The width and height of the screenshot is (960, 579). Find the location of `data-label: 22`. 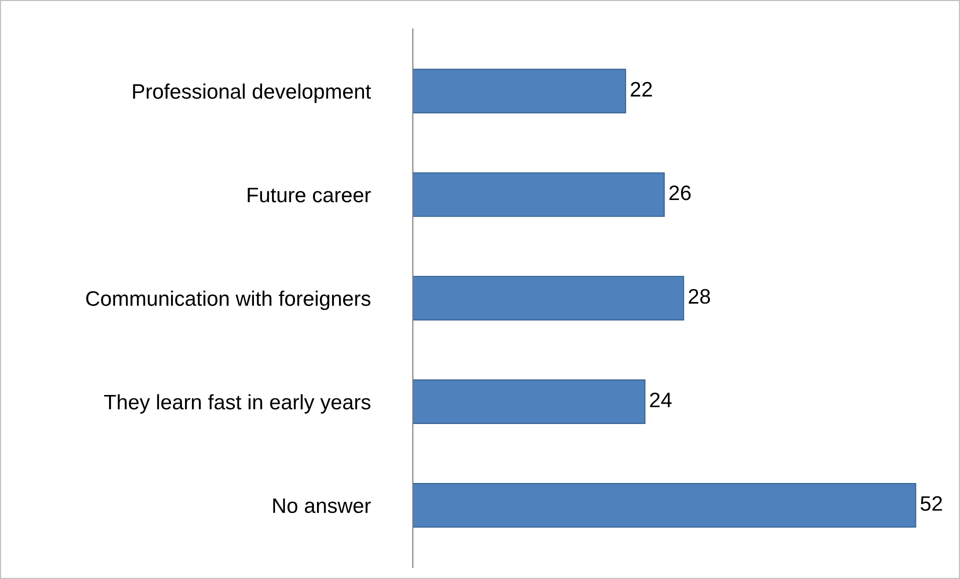

data-label: 22 is located at coordinates (641, 89).